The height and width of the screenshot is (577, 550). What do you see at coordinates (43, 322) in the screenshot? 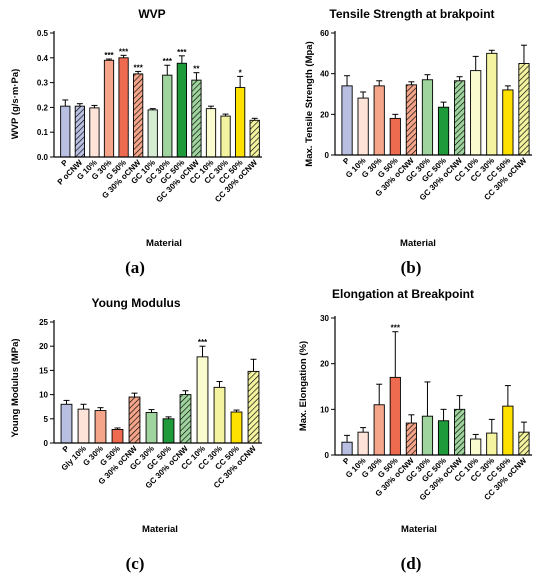
I see `y-tick-label: 25` at bounding box center [43, 322].